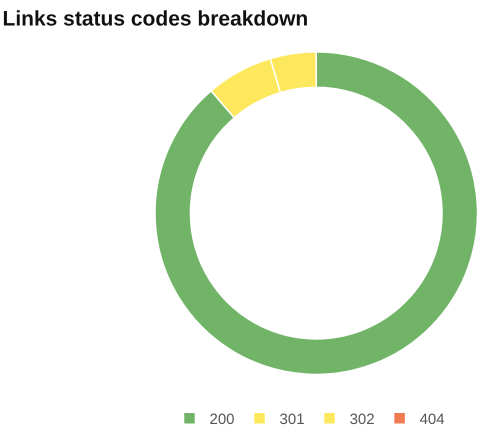 The image size is (500, 435). Describe the element at coordinates (362, 419) in the screenshot. I see `legend-label: 302` at that location.